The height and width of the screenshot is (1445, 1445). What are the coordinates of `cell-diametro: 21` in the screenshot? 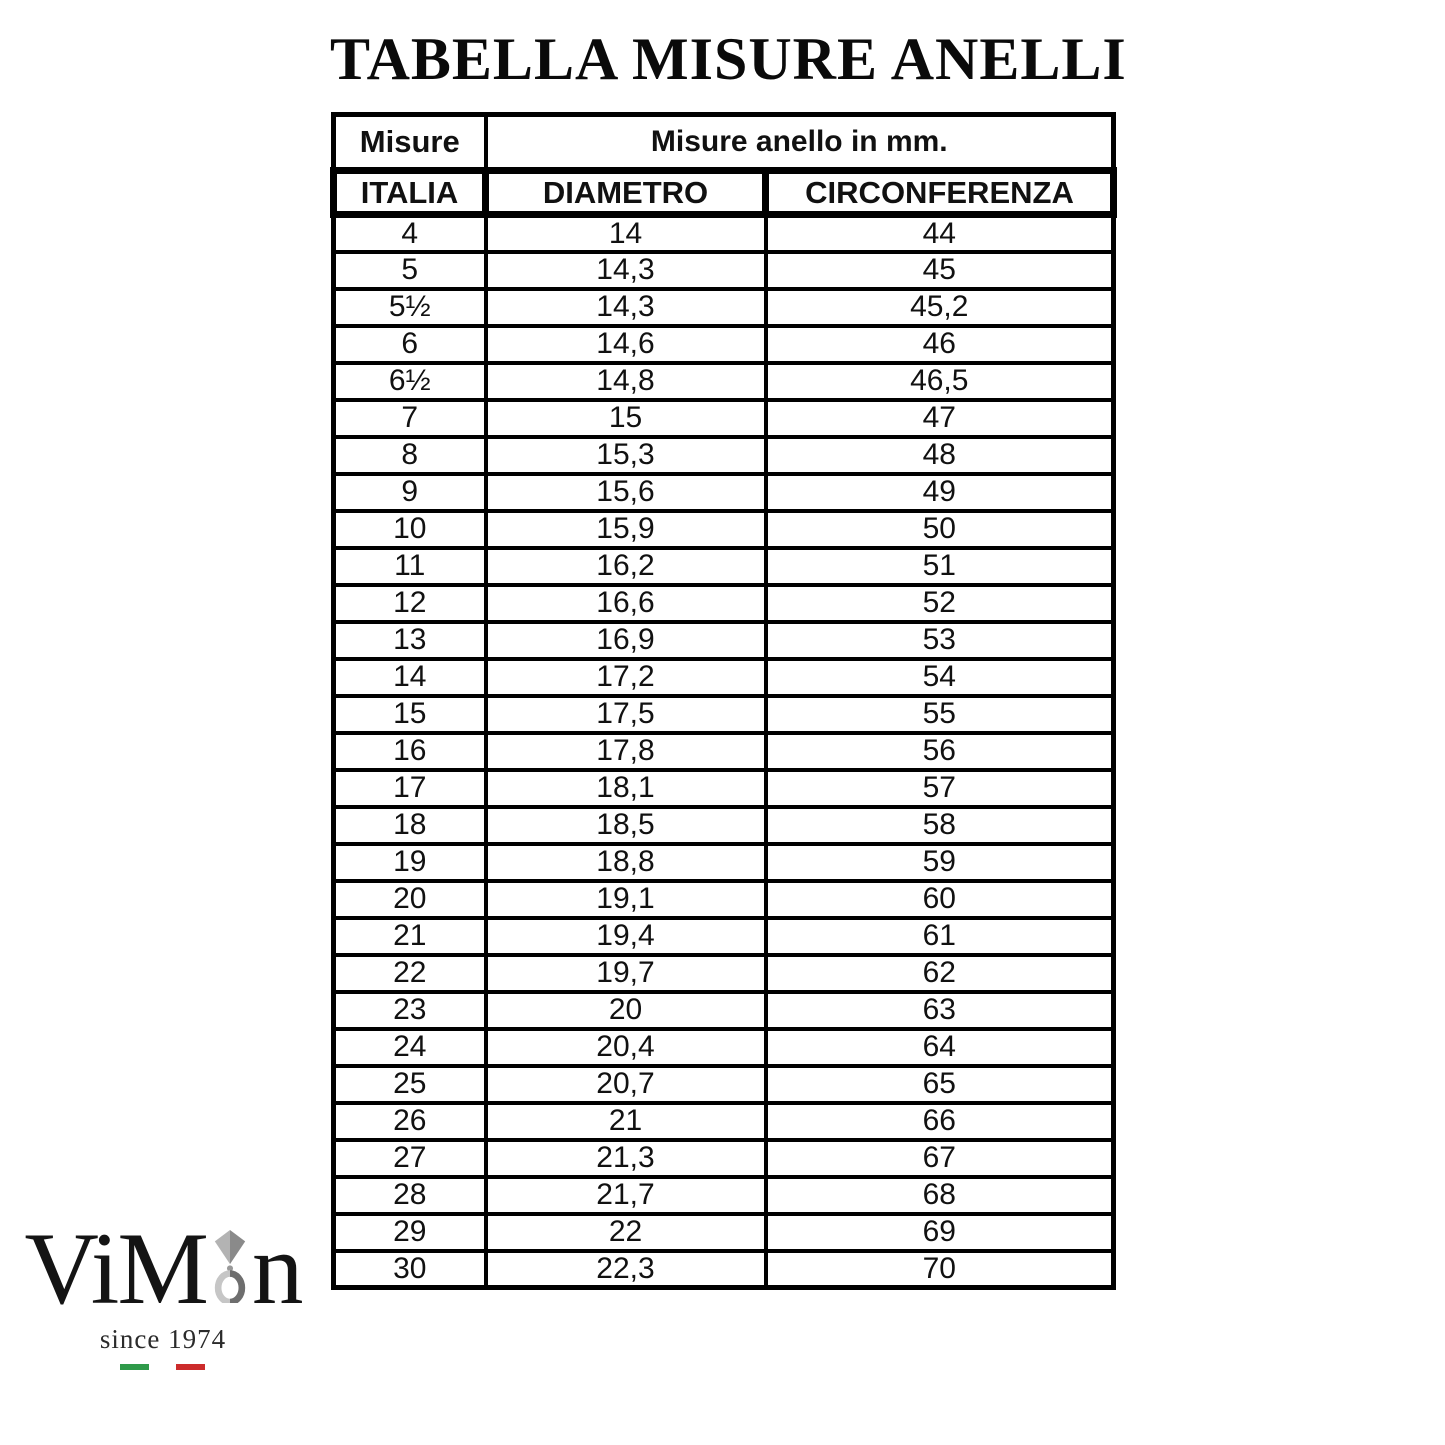 It's located at (625, 1121).